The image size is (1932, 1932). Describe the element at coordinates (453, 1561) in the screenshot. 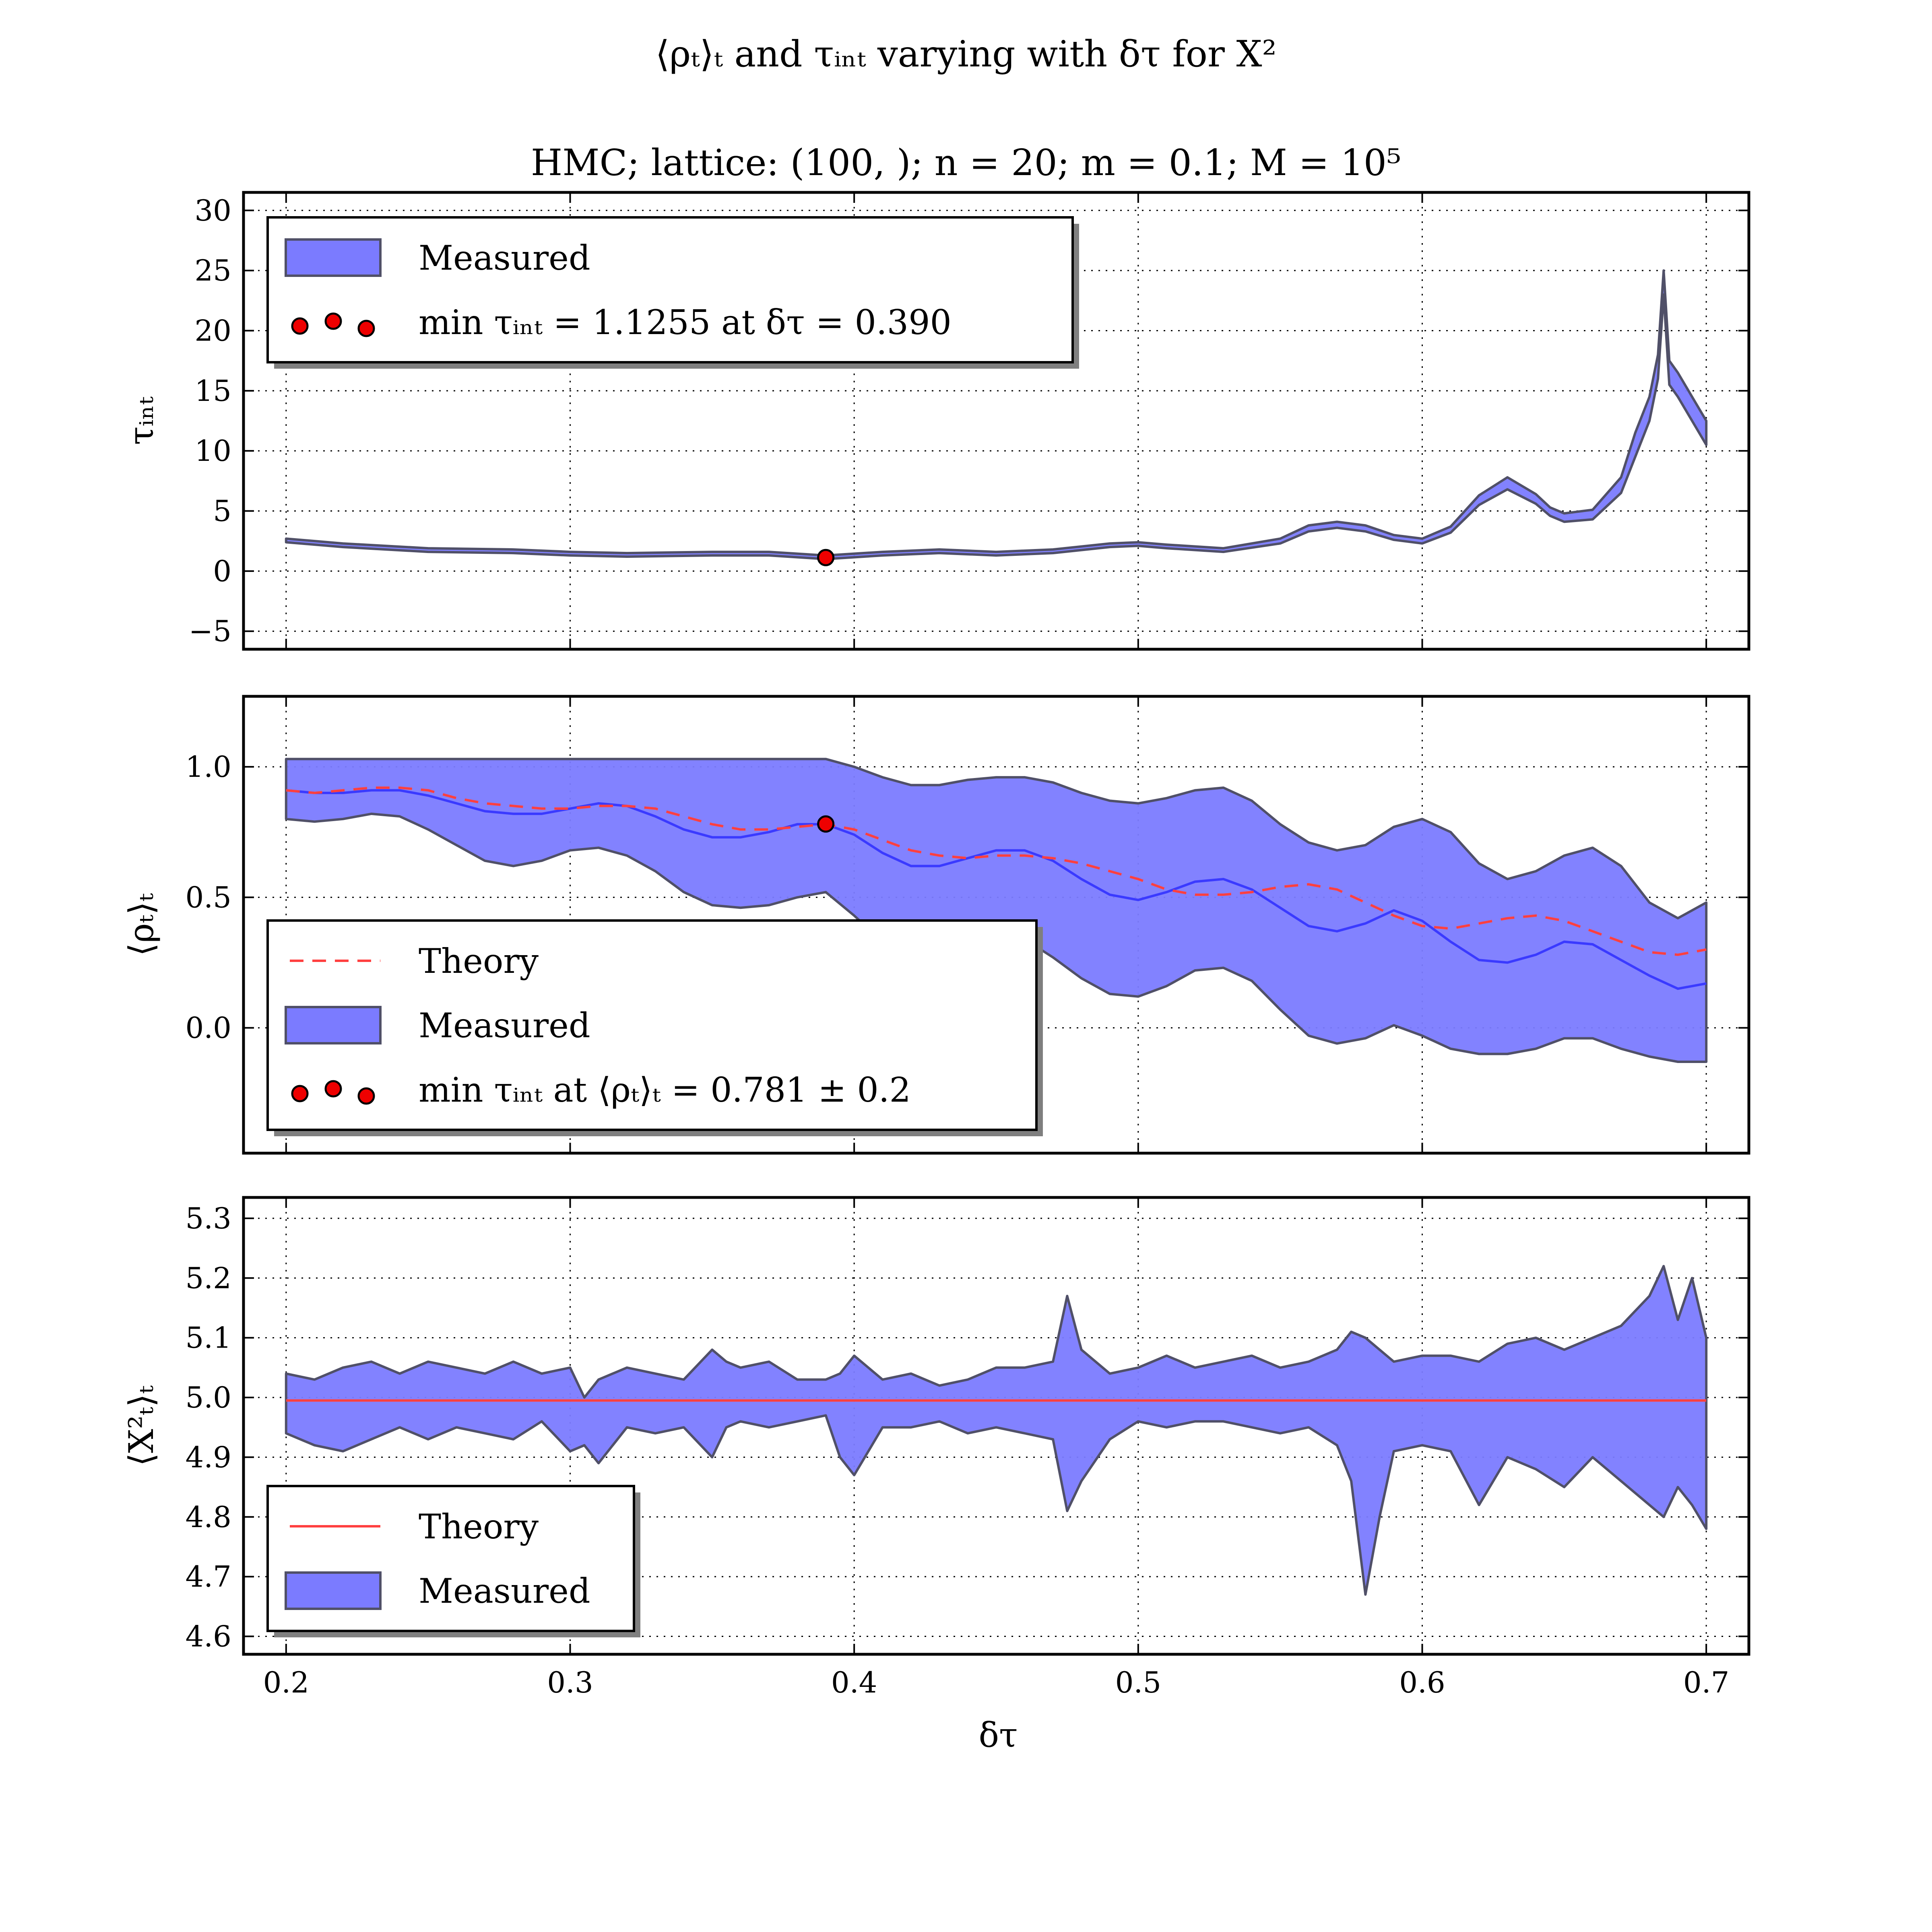

I see `legend: Theory Measured` at that location.